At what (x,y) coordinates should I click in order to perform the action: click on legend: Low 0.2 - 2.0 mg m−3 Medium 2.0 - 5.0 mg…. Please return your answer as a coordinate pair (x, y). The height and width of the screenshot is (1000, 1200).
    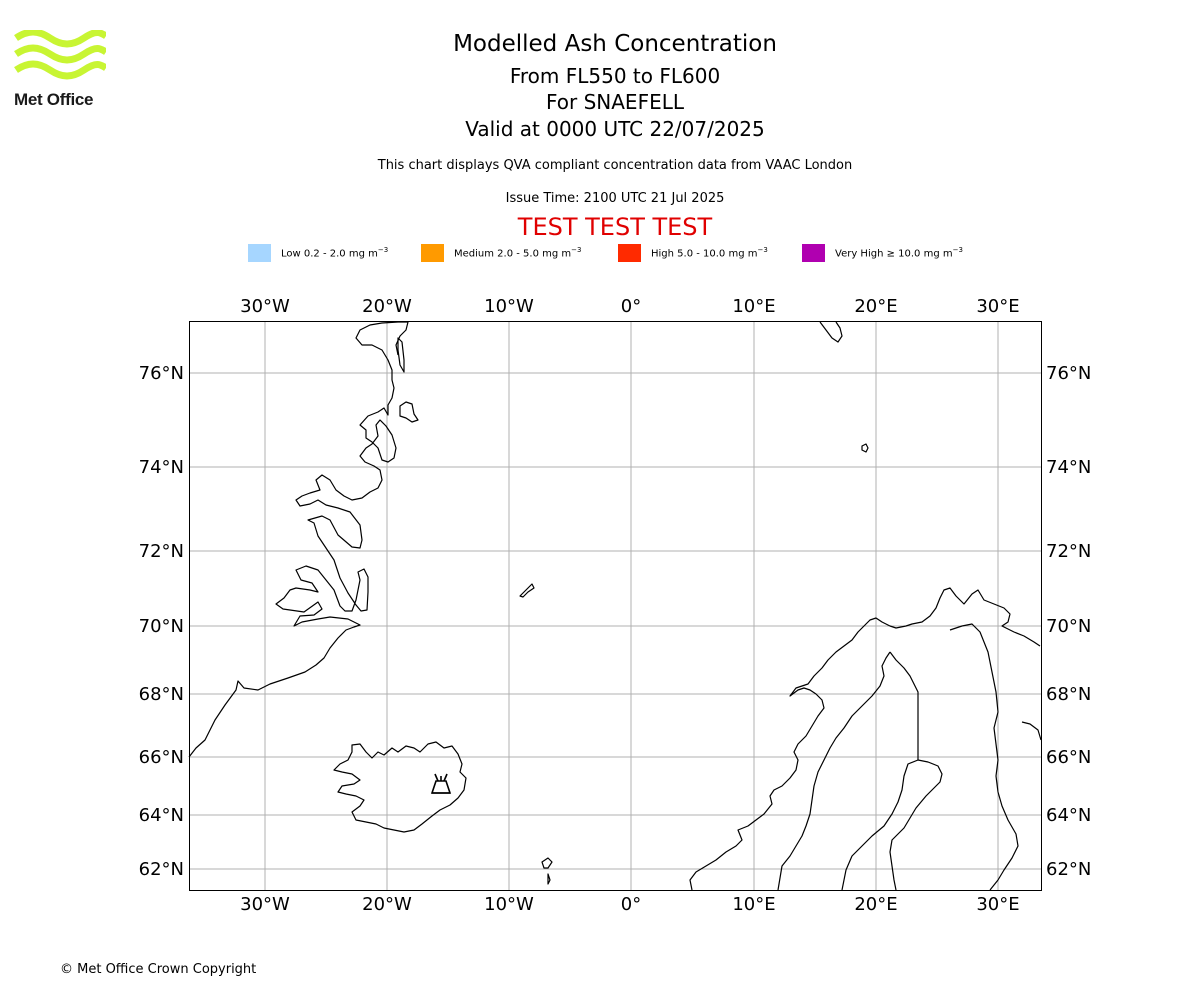
    Looking at the image, I should click on (600, 254).